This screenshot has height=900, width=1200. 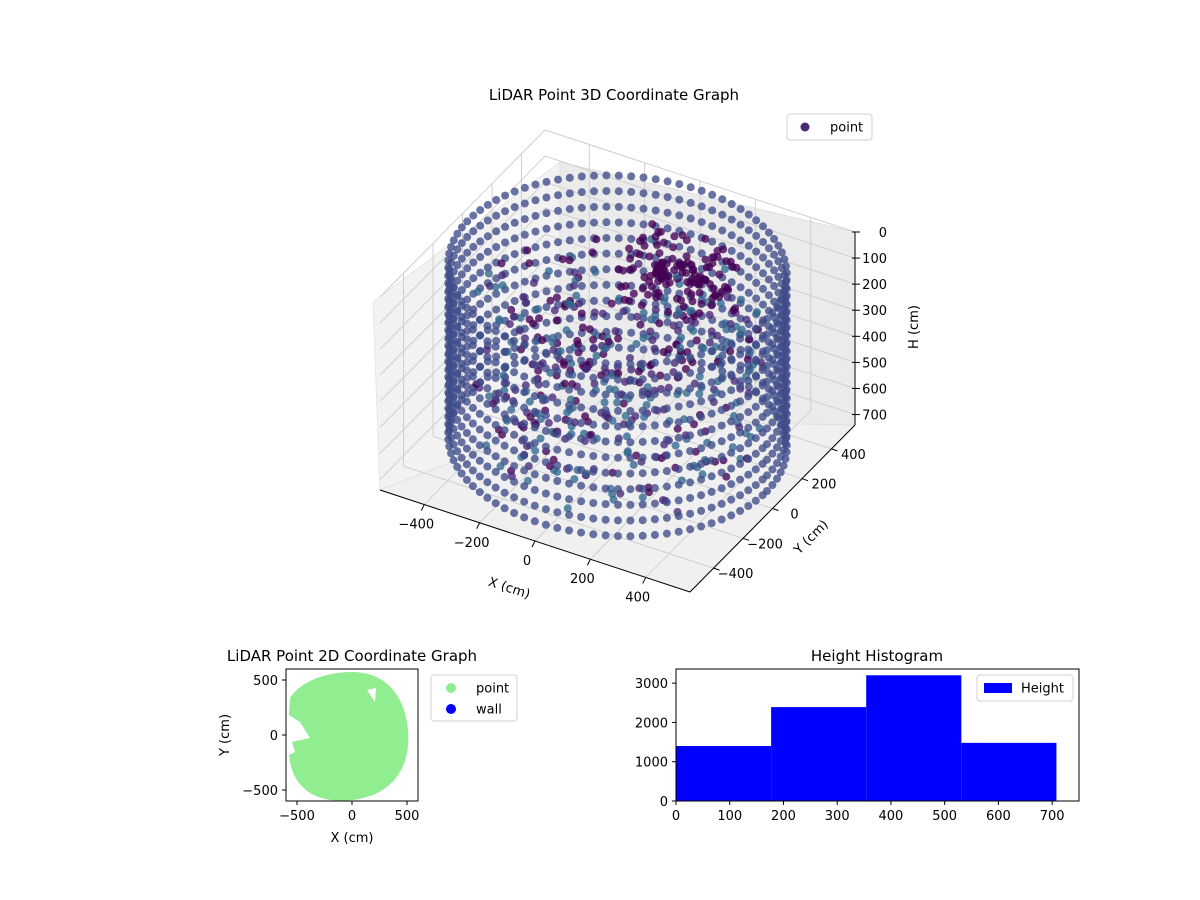 I want to click on grid-line, so click(x=617, y=239).